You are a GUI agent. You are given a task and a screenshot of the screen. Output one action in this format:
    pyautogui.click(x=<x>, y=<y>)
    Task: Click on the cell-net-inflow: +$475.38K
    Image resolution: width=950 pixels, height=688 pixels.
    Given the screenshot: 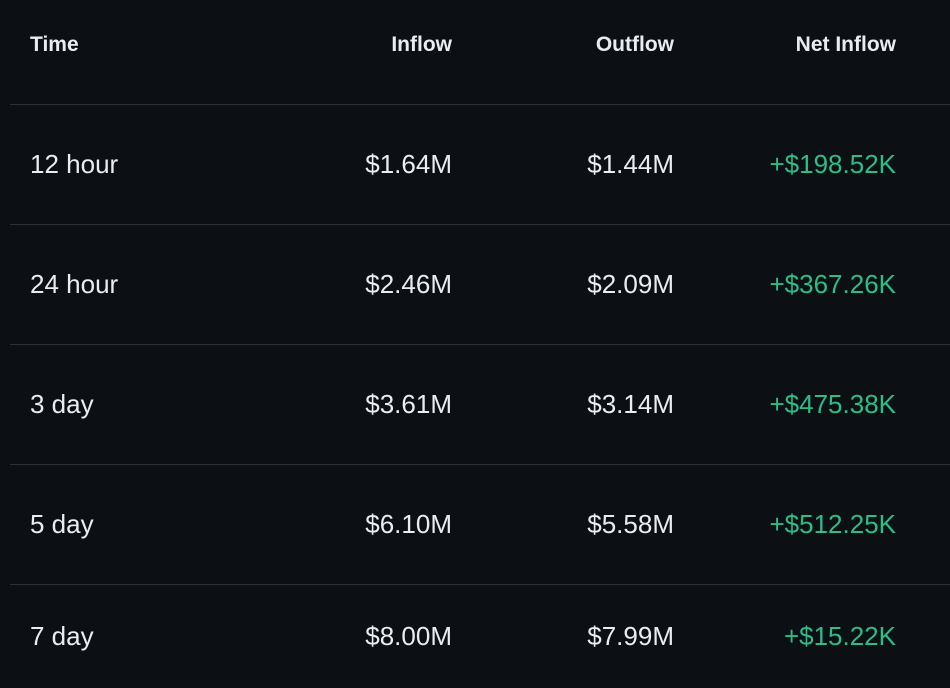 What is the action you would take?
    pyautogui.click(x=832, y=404)
    